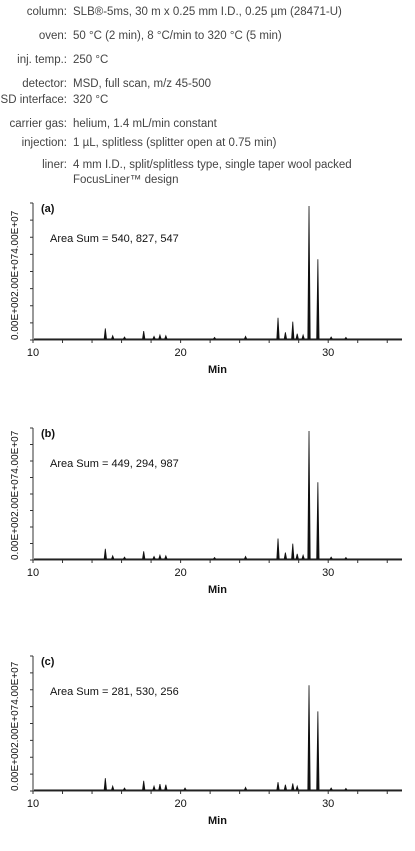  What do you see at coordinates (33, 100) in the screenshot?
I see `param-label: MSD interface:` at bounding box center [33, 100].